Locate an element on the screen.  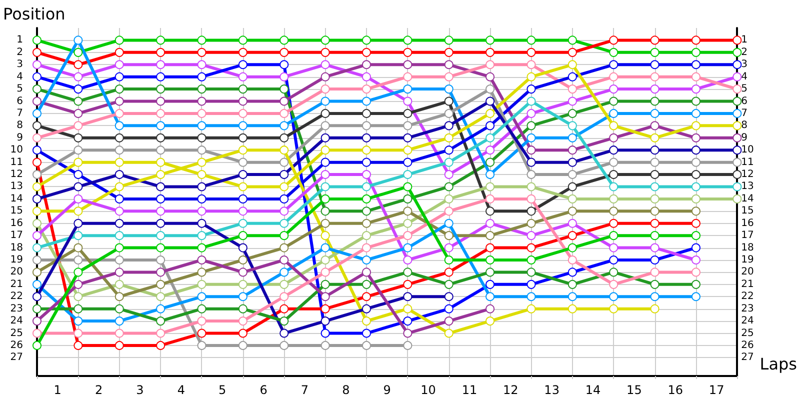
y2-tick-label: 10 is located at coordinates (747, 150).